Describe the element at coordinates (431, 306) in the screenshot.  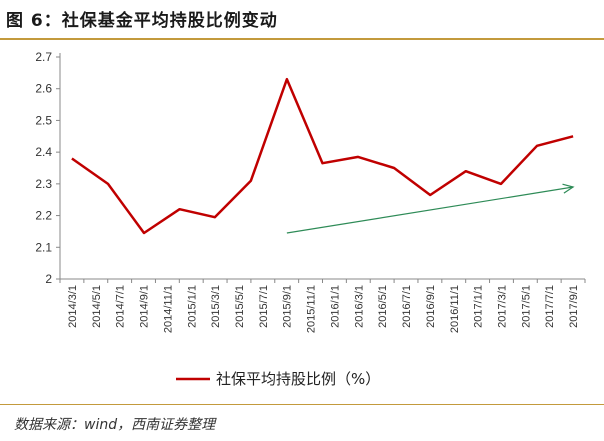
I see `x-tick-label: 2016/9/1` at that location.